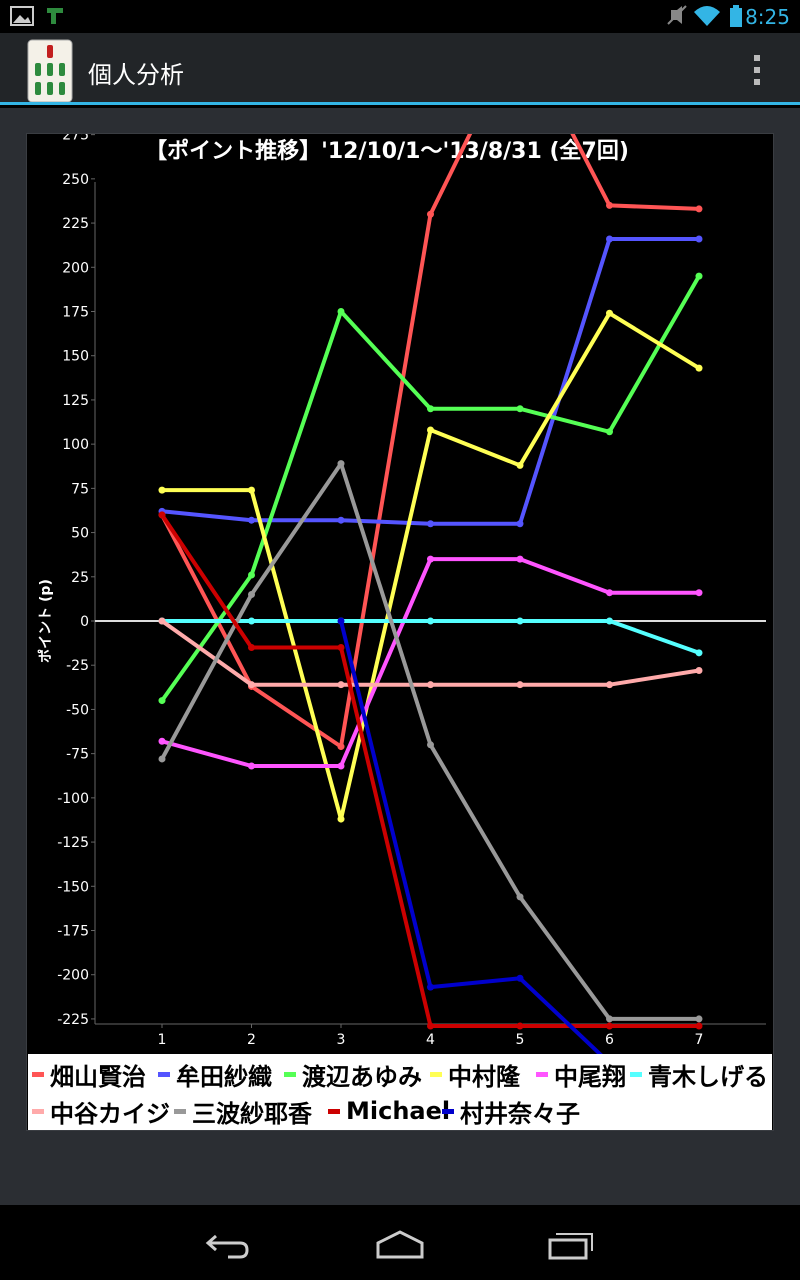 The width and height of the screenshot is (800, 1280). I want to click on app-logo-icon, so click(51, 71).